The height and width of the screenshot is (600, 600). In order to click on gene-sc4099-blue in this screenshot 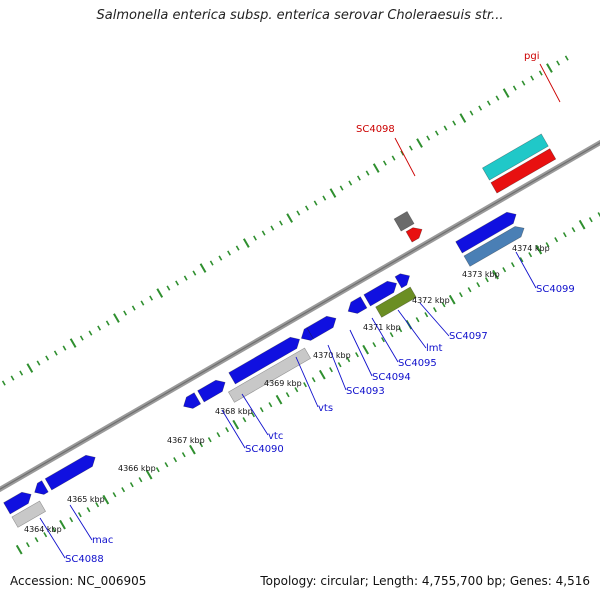, I will do `click(486, 232)`.